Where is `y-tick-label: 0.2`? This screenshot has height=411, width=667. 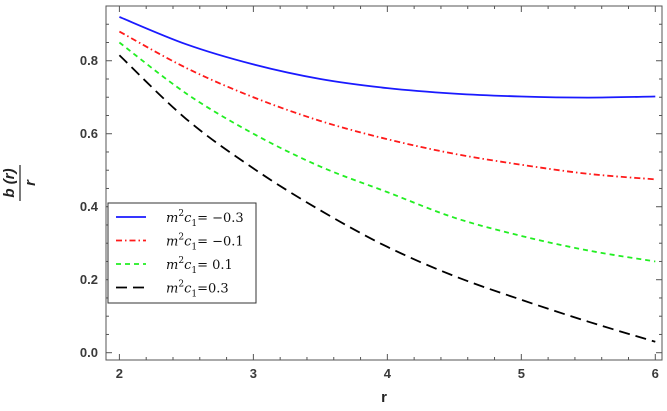
y-tick-label: 0.2 is located at coordinates (89, 279).